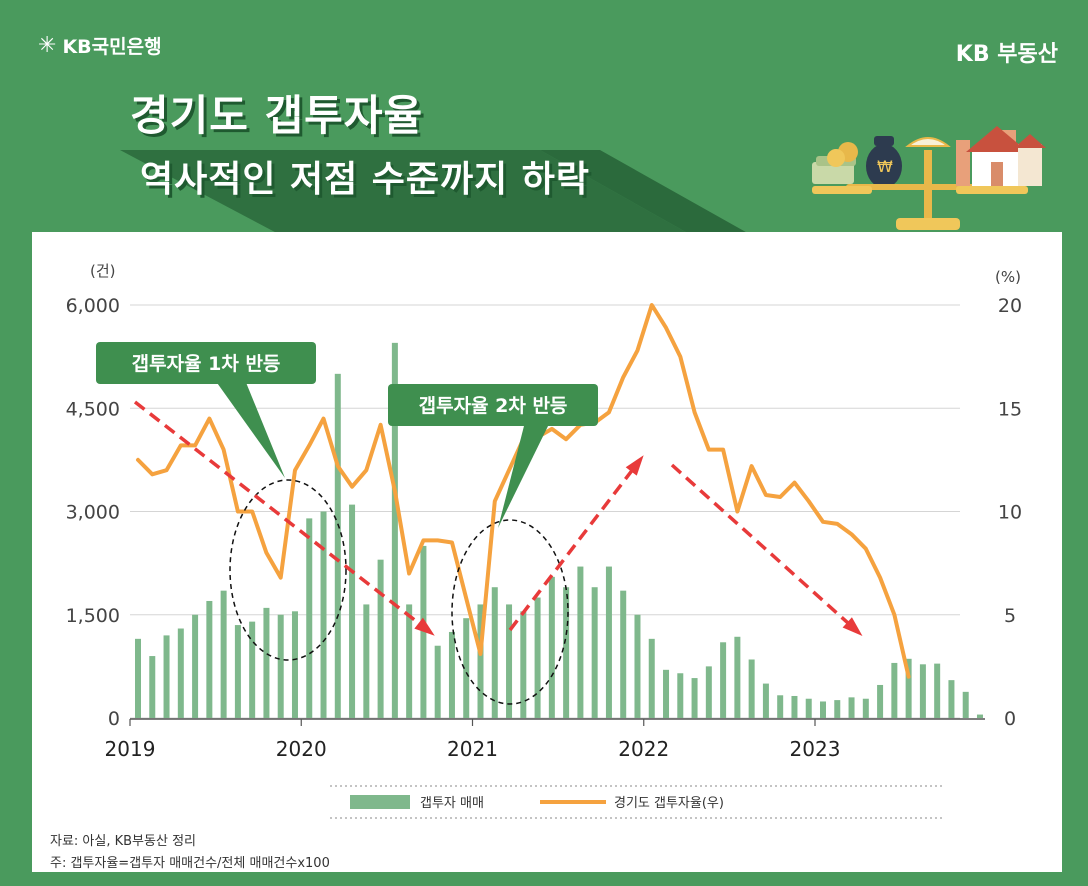 This screenshot has width=1088, height=886. What do you see at coordinates (93, 616) in the screenshot?
I see `left-tick-label: 1,500` at bounding box center [93, 616].